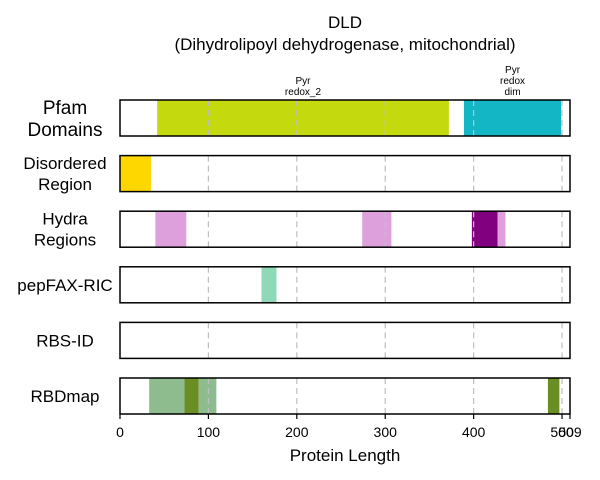 The height and width of the screenshot is (480, 600). Describe the element at coordinates (65, 219) in the screenshot. I see `track-label-hydra: Hydra` at that location.